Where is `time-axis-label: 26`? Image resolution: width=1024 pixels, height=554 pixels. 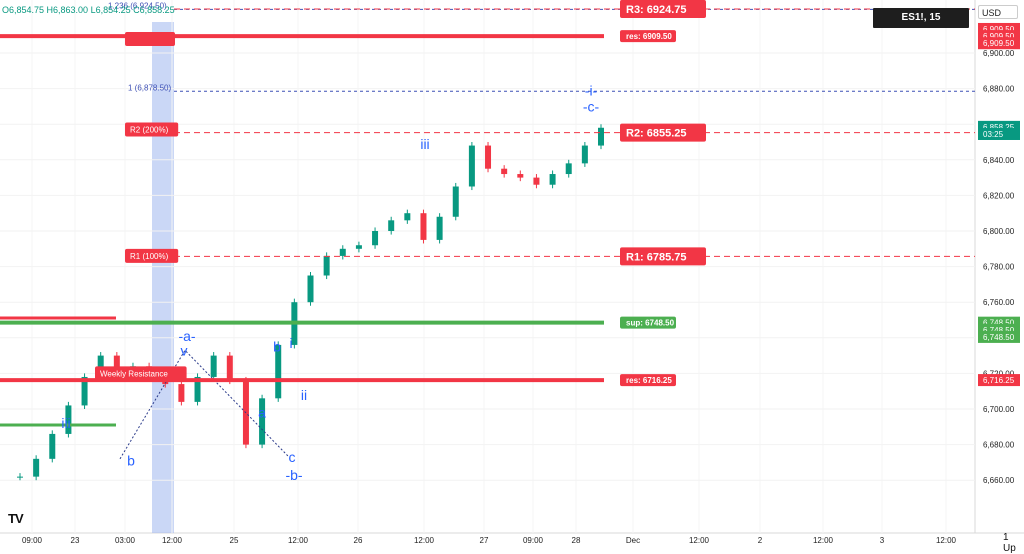
time-axis-label: 26 is located at coordinates (358, 540).